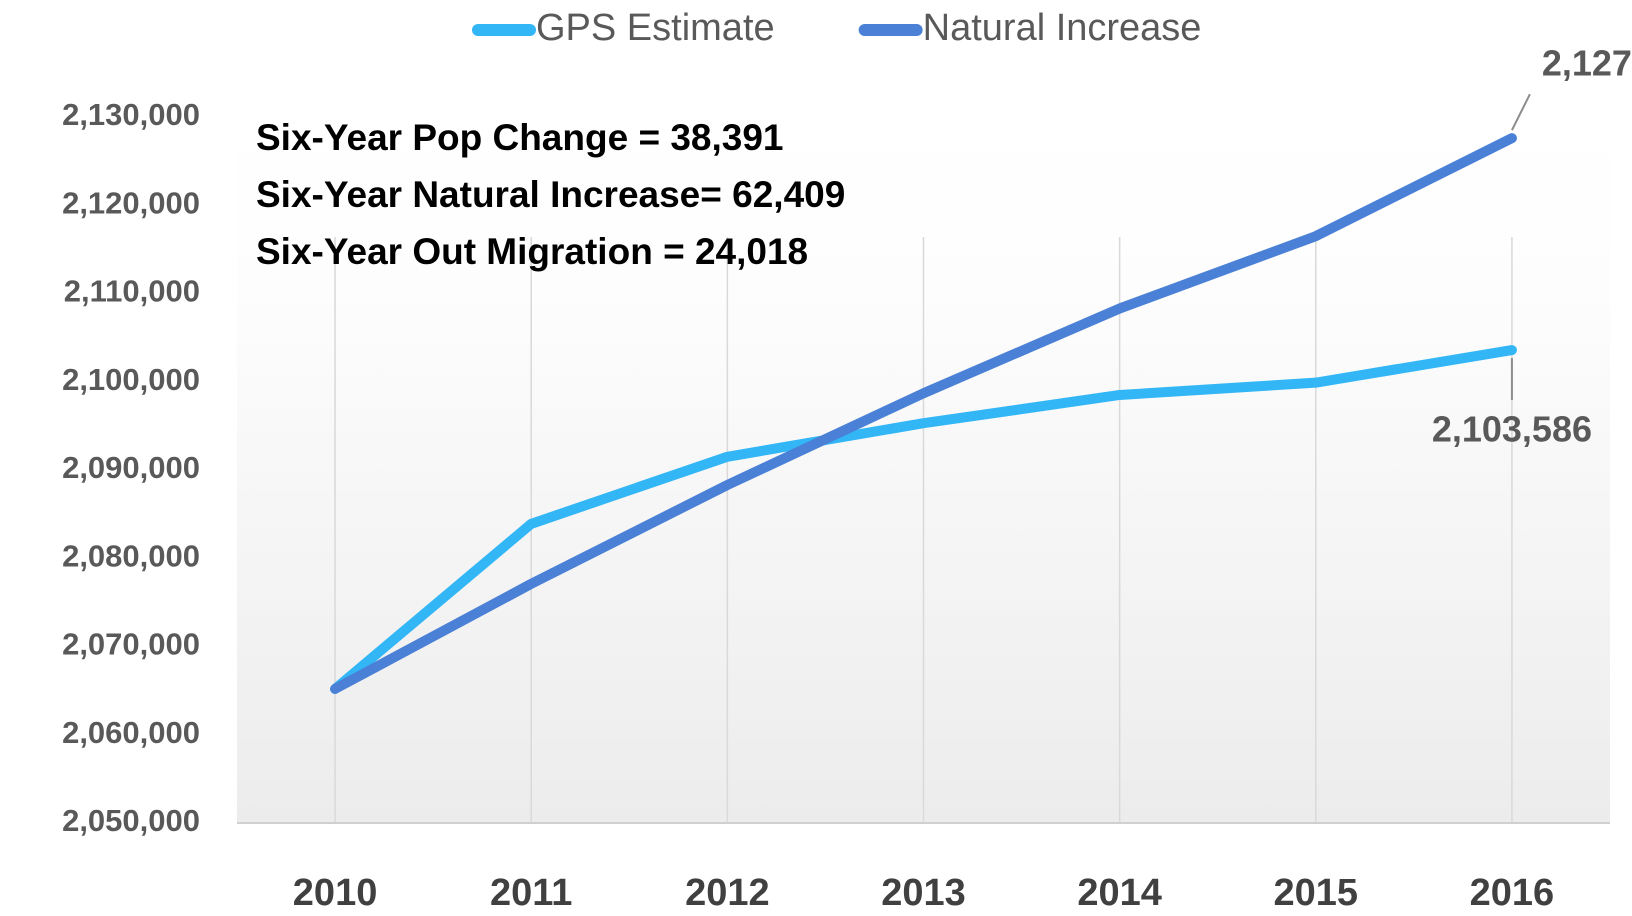 The height and width of the screenshot is (916, 1632). Describe the element at coordinates (131, 202) in the screenshot. I see `y-tick-label: 2,120,000` at that location.